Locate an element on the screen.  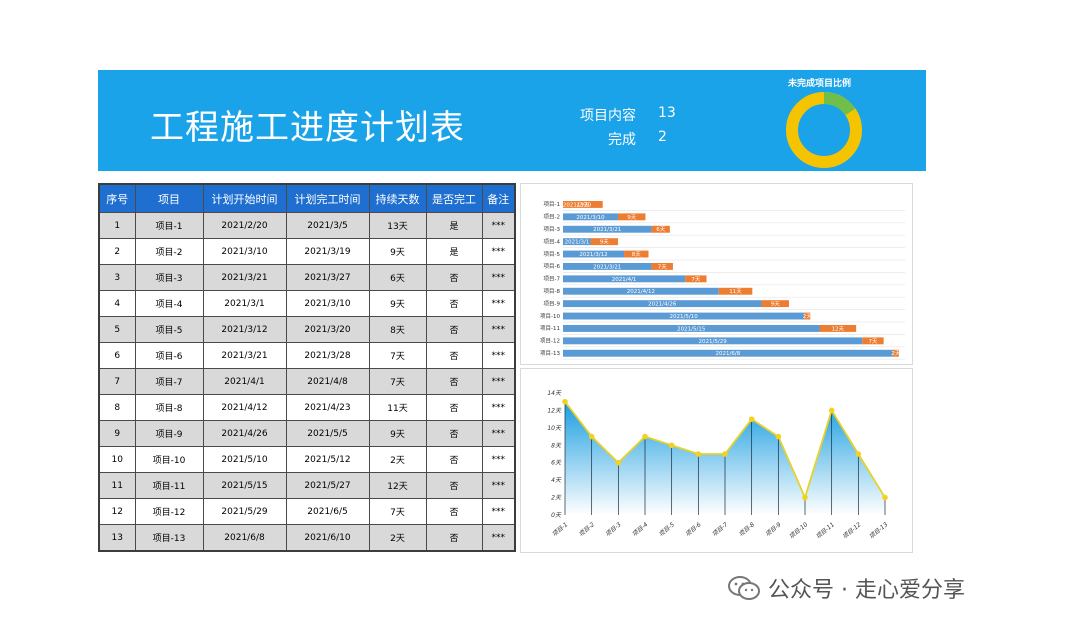
stat-value-content: 13 is located at coordinates (667, 113).